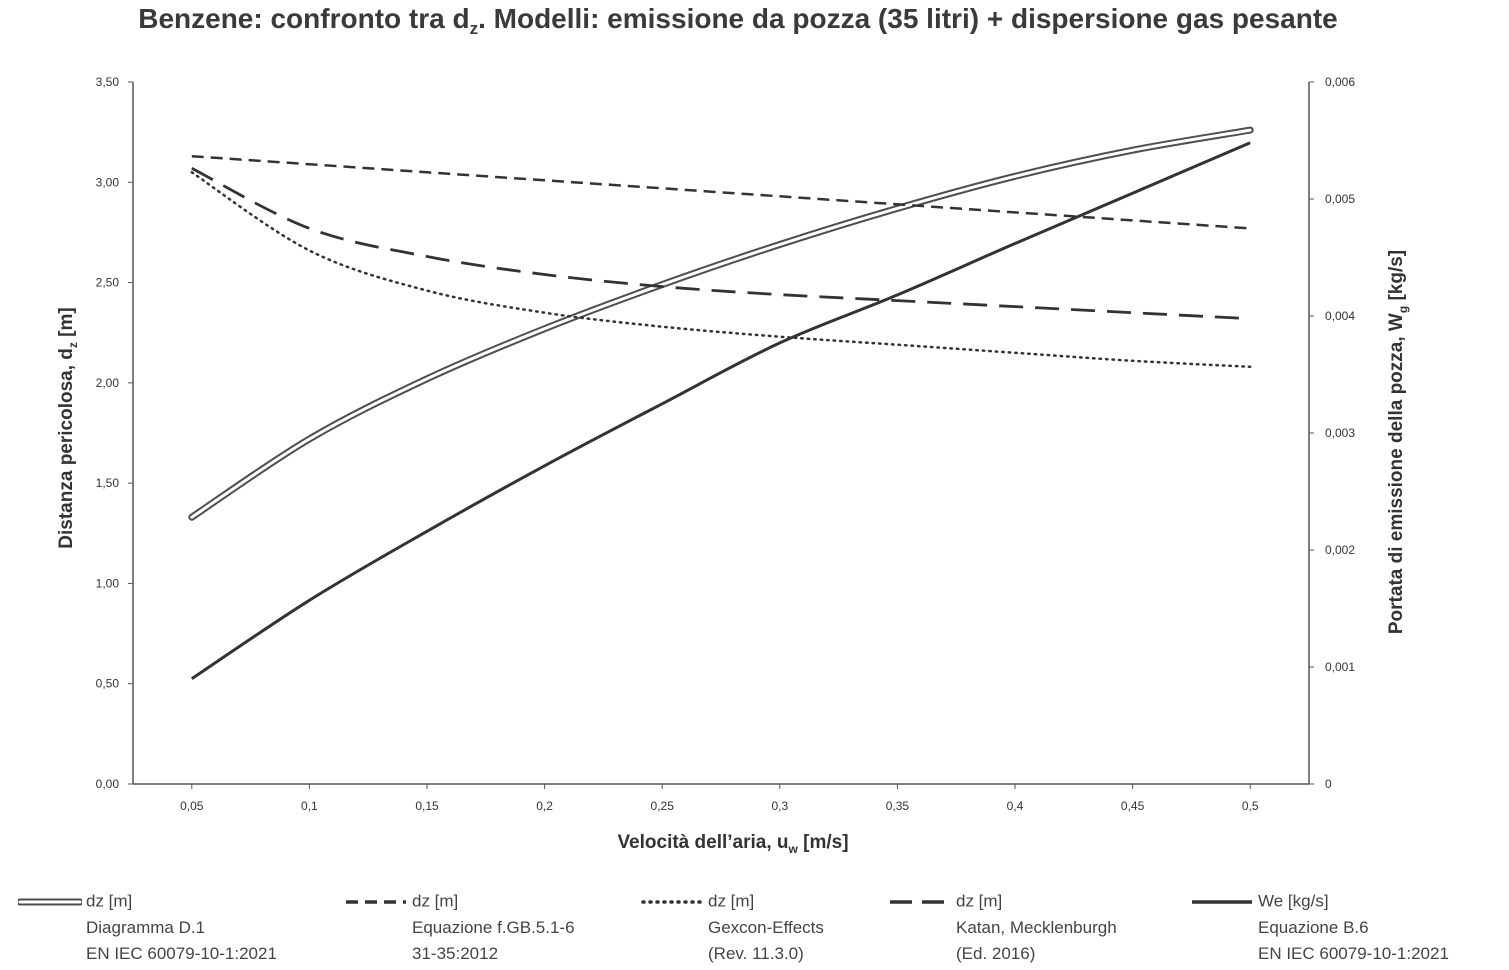  What do you see at coordinates (1340, 82) in the screenshot?
I see `y-right-tick-label: 0,006` at bounding box center [1340, 82].